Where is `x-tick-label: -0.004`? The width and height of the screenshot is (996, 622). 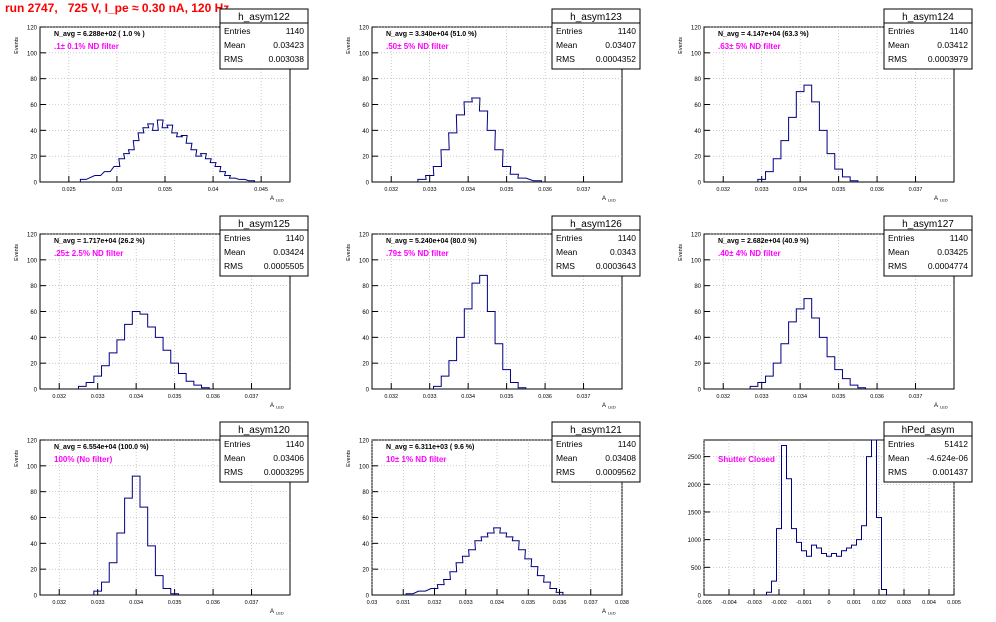 x-tick-label: -0.004 is located at coordinates (729, 603).